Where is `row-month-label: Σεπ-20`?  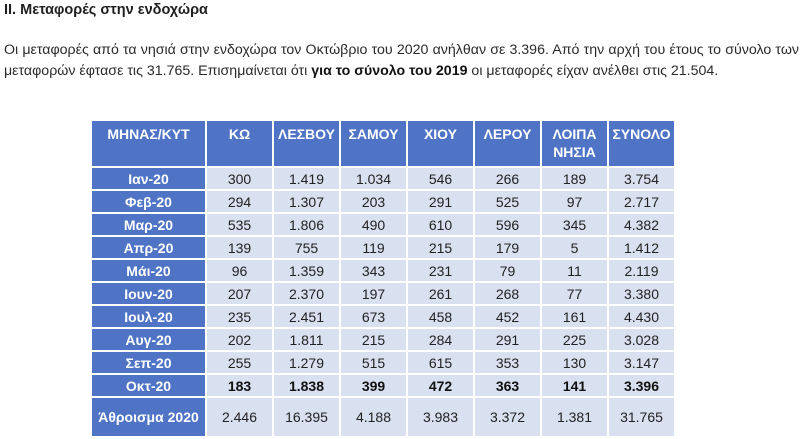
row-month-label: Σεπ-20 is located at coordinates (148, 362).